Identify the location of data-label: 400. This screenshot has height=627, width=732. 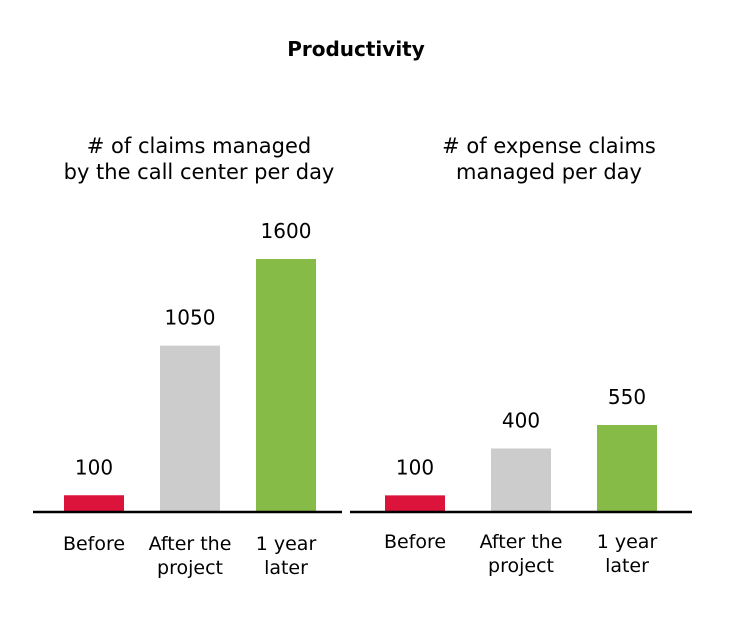
(521, 420).